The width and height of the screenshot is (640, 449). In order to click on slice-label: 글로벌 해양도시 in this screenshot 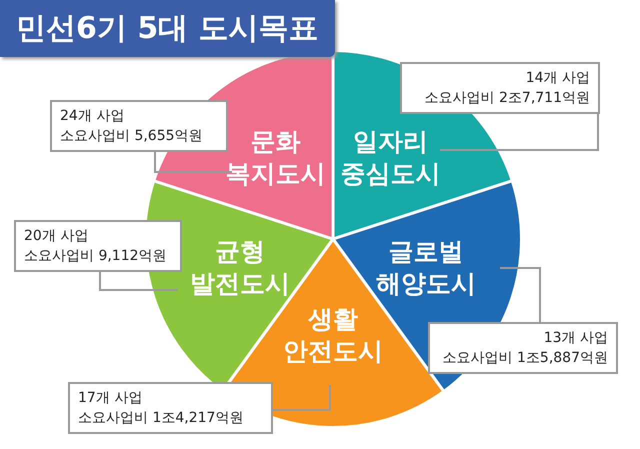, I will do `click(426, 267)`.